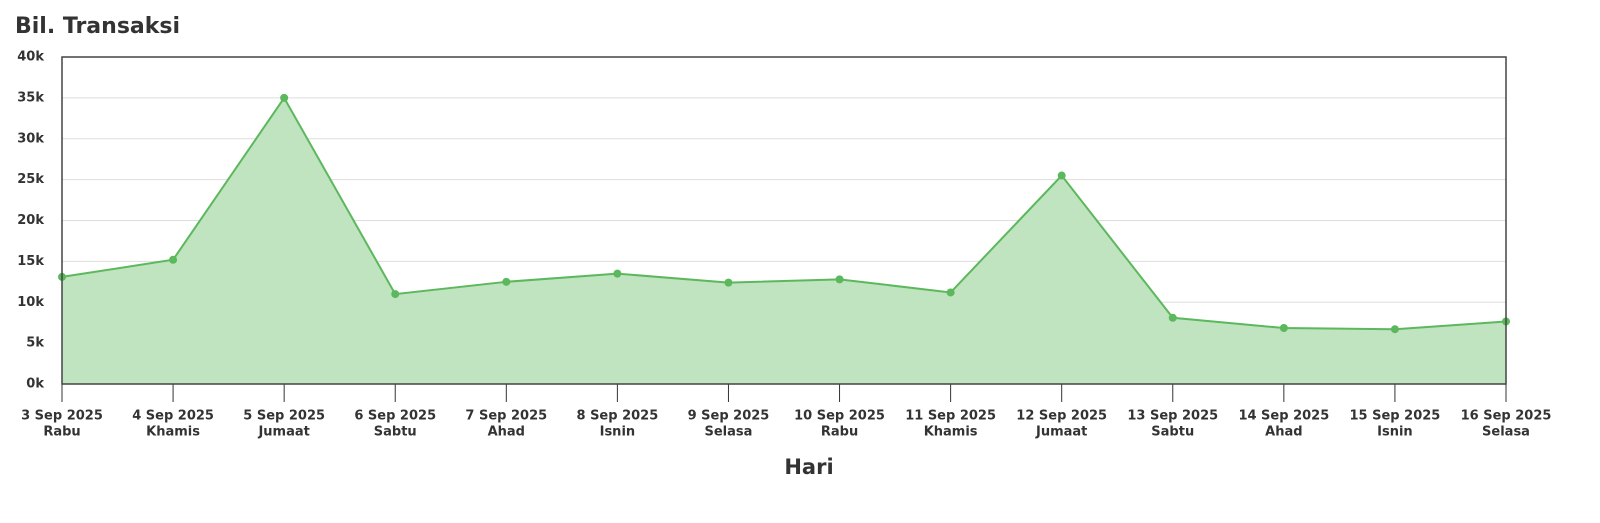 The height and width of the screenshot is (523, 1600). I want to click on x-axis-title: Hari, so click(808, 467).